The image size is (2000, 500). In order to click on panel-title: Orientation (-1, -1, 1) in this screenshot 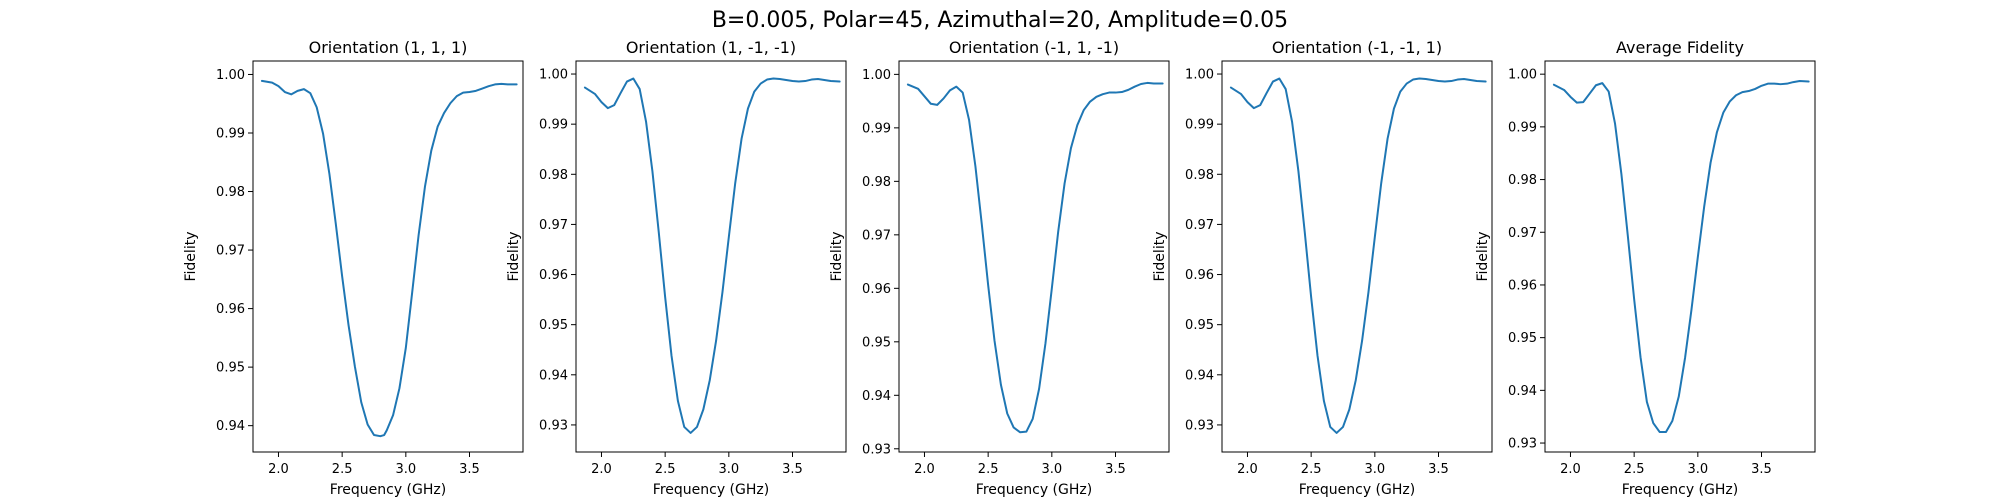, I will do `click(1357, 47)`.